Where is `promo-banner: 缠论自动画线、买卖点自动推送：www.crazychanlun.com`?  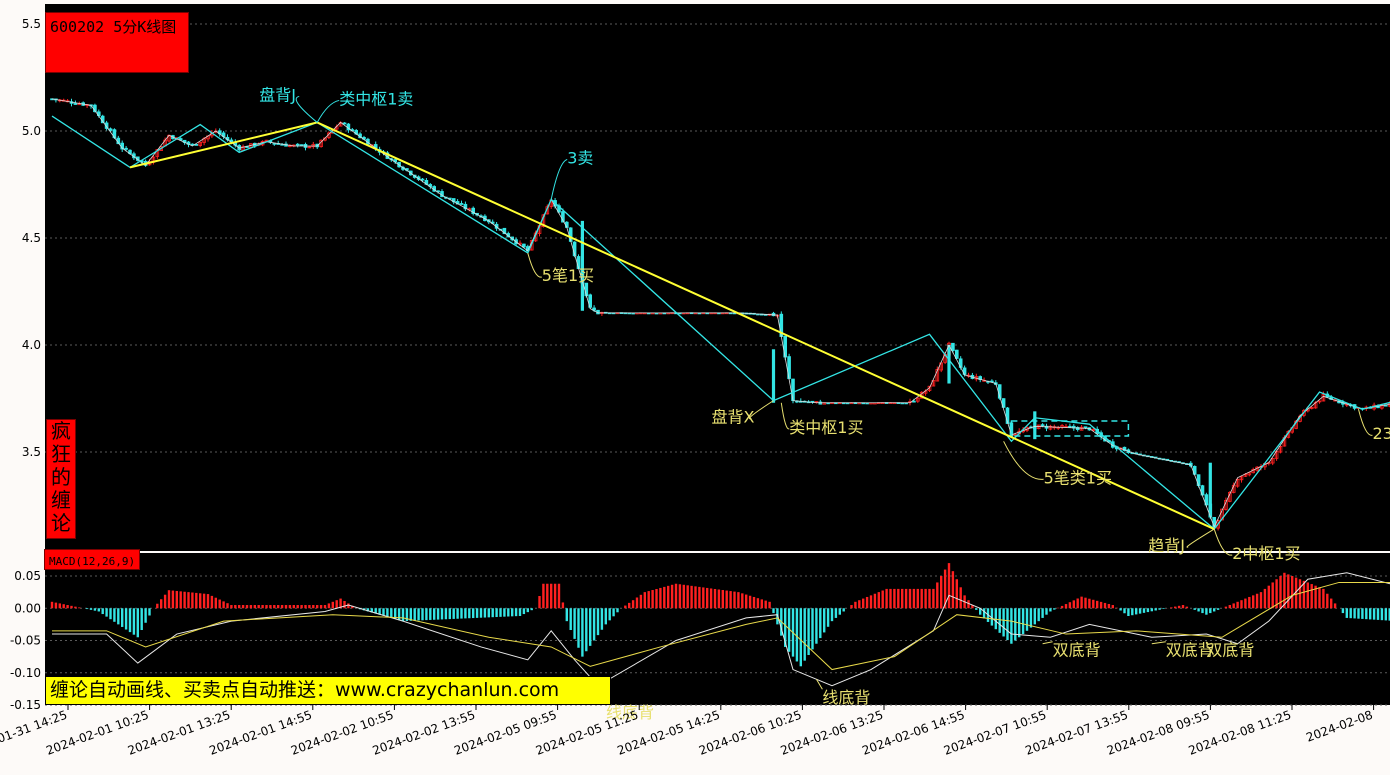
promo-banner: 缠论自动画线、买卖点自动推送：www.crazychanlun.com is located at coordinates (328, 690).